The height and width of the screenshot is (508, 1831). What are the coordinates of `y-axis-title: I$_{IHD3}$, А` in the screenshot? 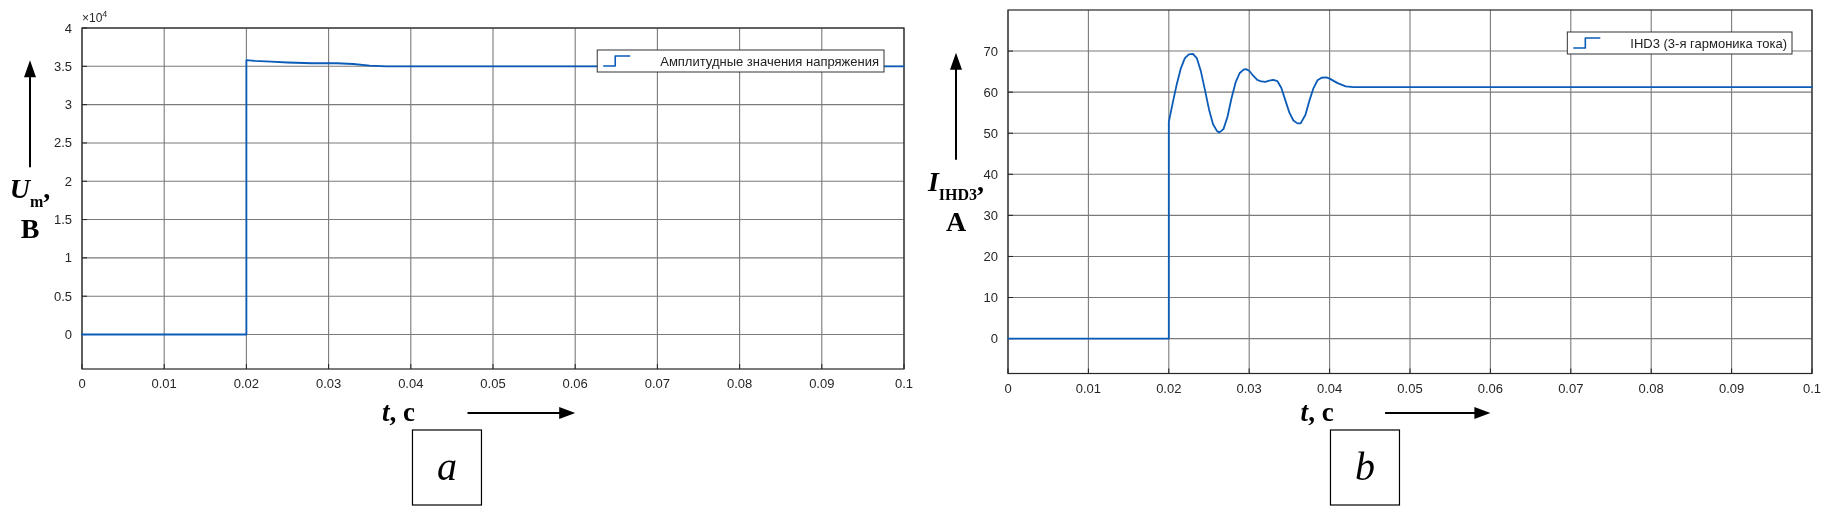 It's located at (955, 201).